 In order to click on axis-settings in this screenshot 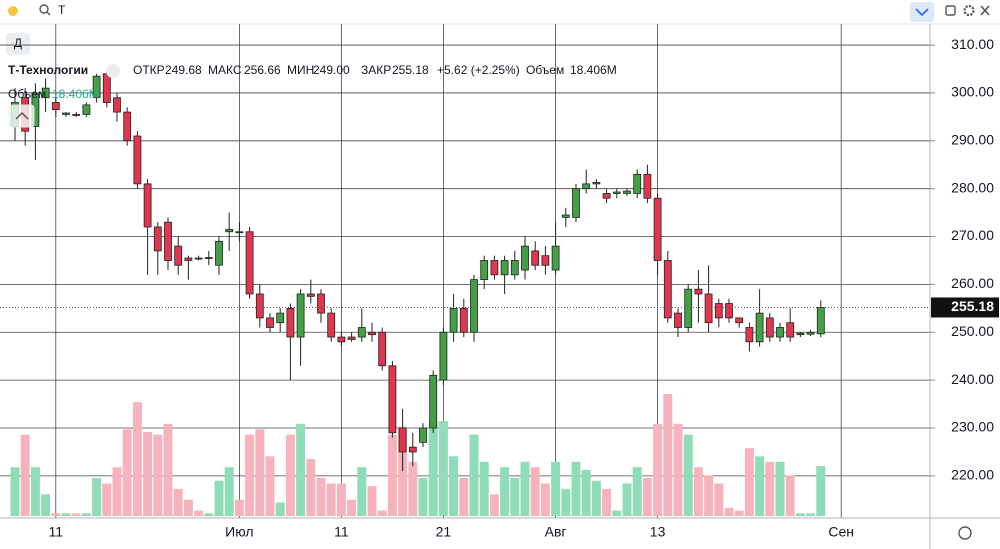, I will do `click(965, 533)`.